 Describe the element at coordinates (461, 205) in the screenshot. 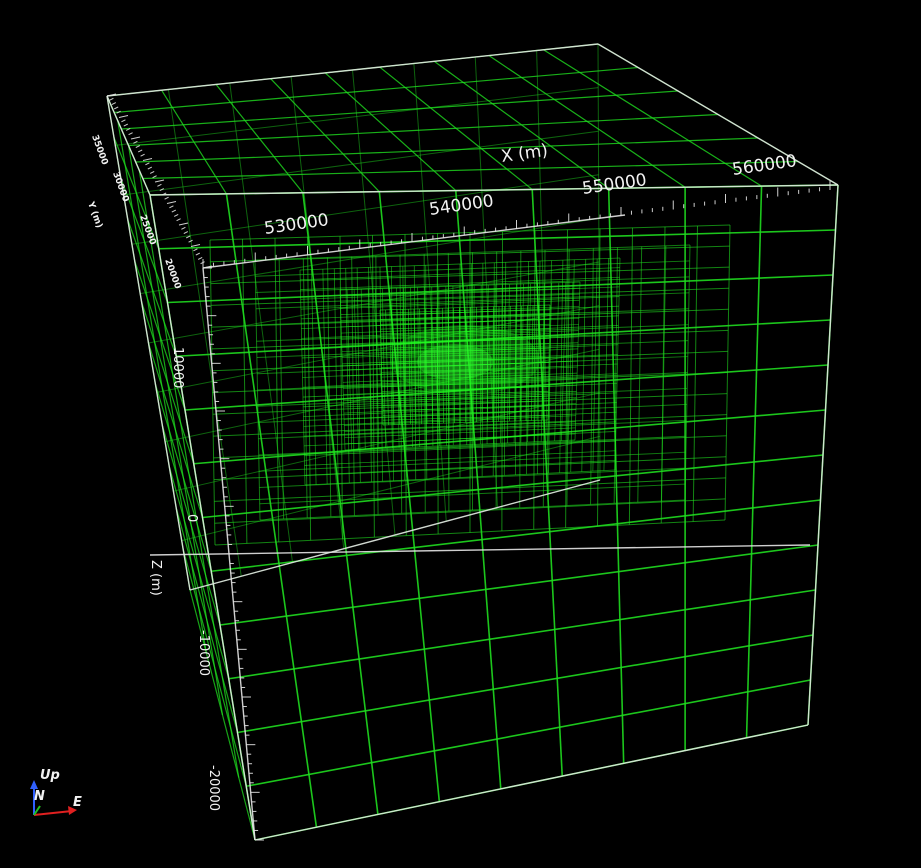

I see `x-tick-label: 540000` at that location.